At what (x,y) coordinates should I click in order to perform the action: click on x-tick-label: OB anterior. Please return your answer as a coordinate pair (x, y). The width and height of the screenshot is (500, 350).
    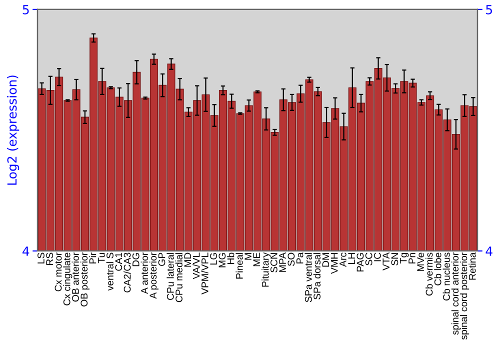
    Looking at the image, I should click on (75, 277).